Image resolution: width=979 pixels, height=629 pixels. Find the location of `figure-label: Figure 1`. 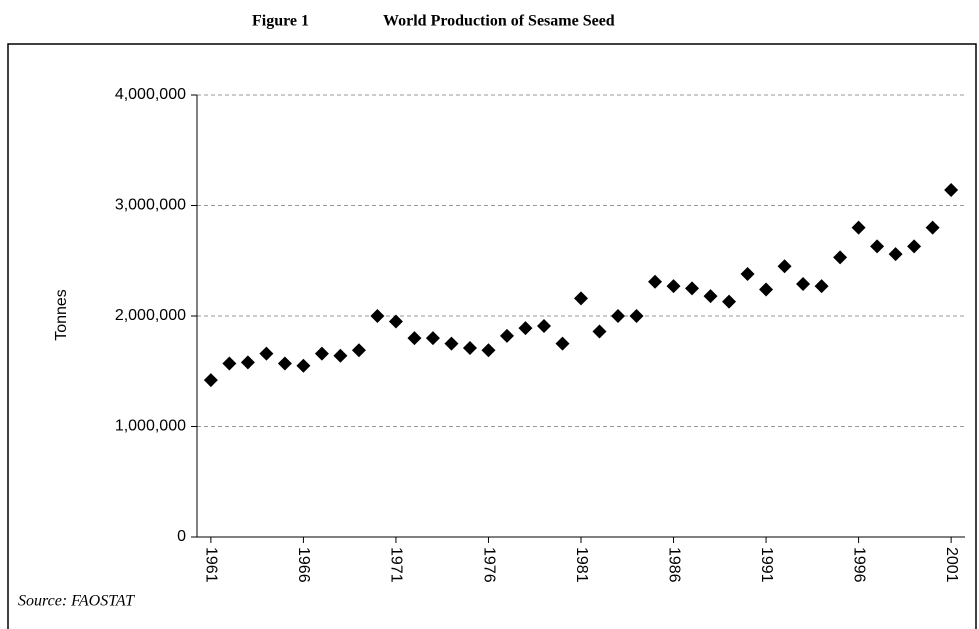

figure-label: Figure 1 is located at coordinates (280, 21).